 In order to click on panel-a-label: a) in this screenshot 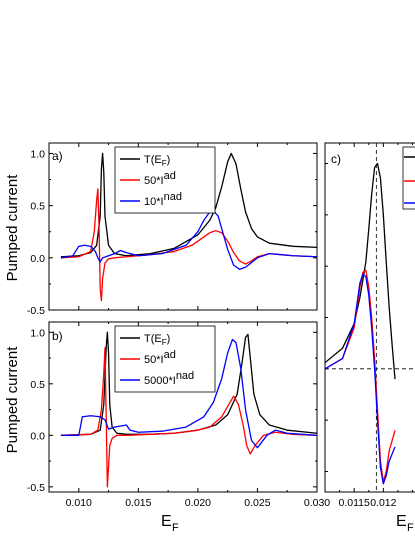, I will do `click(57, 156)`.